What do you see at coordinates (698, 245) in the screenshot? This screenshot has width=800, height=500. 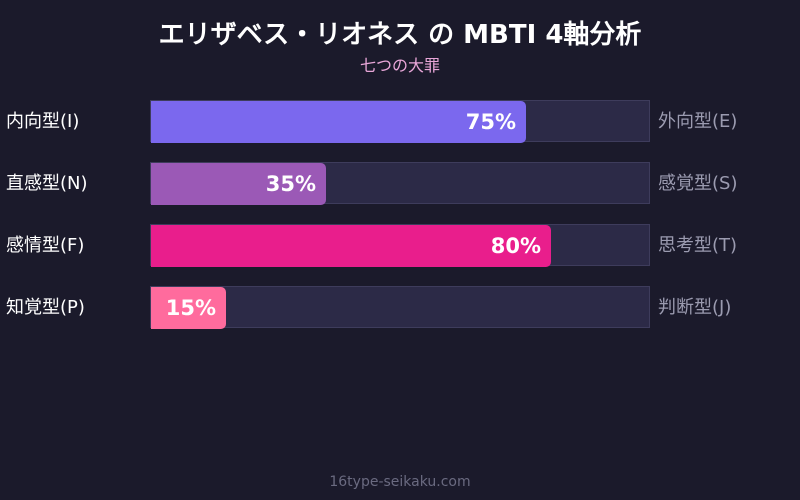 I see `bar-right-label: 思考型(T)` at bounding box center [698, 245].